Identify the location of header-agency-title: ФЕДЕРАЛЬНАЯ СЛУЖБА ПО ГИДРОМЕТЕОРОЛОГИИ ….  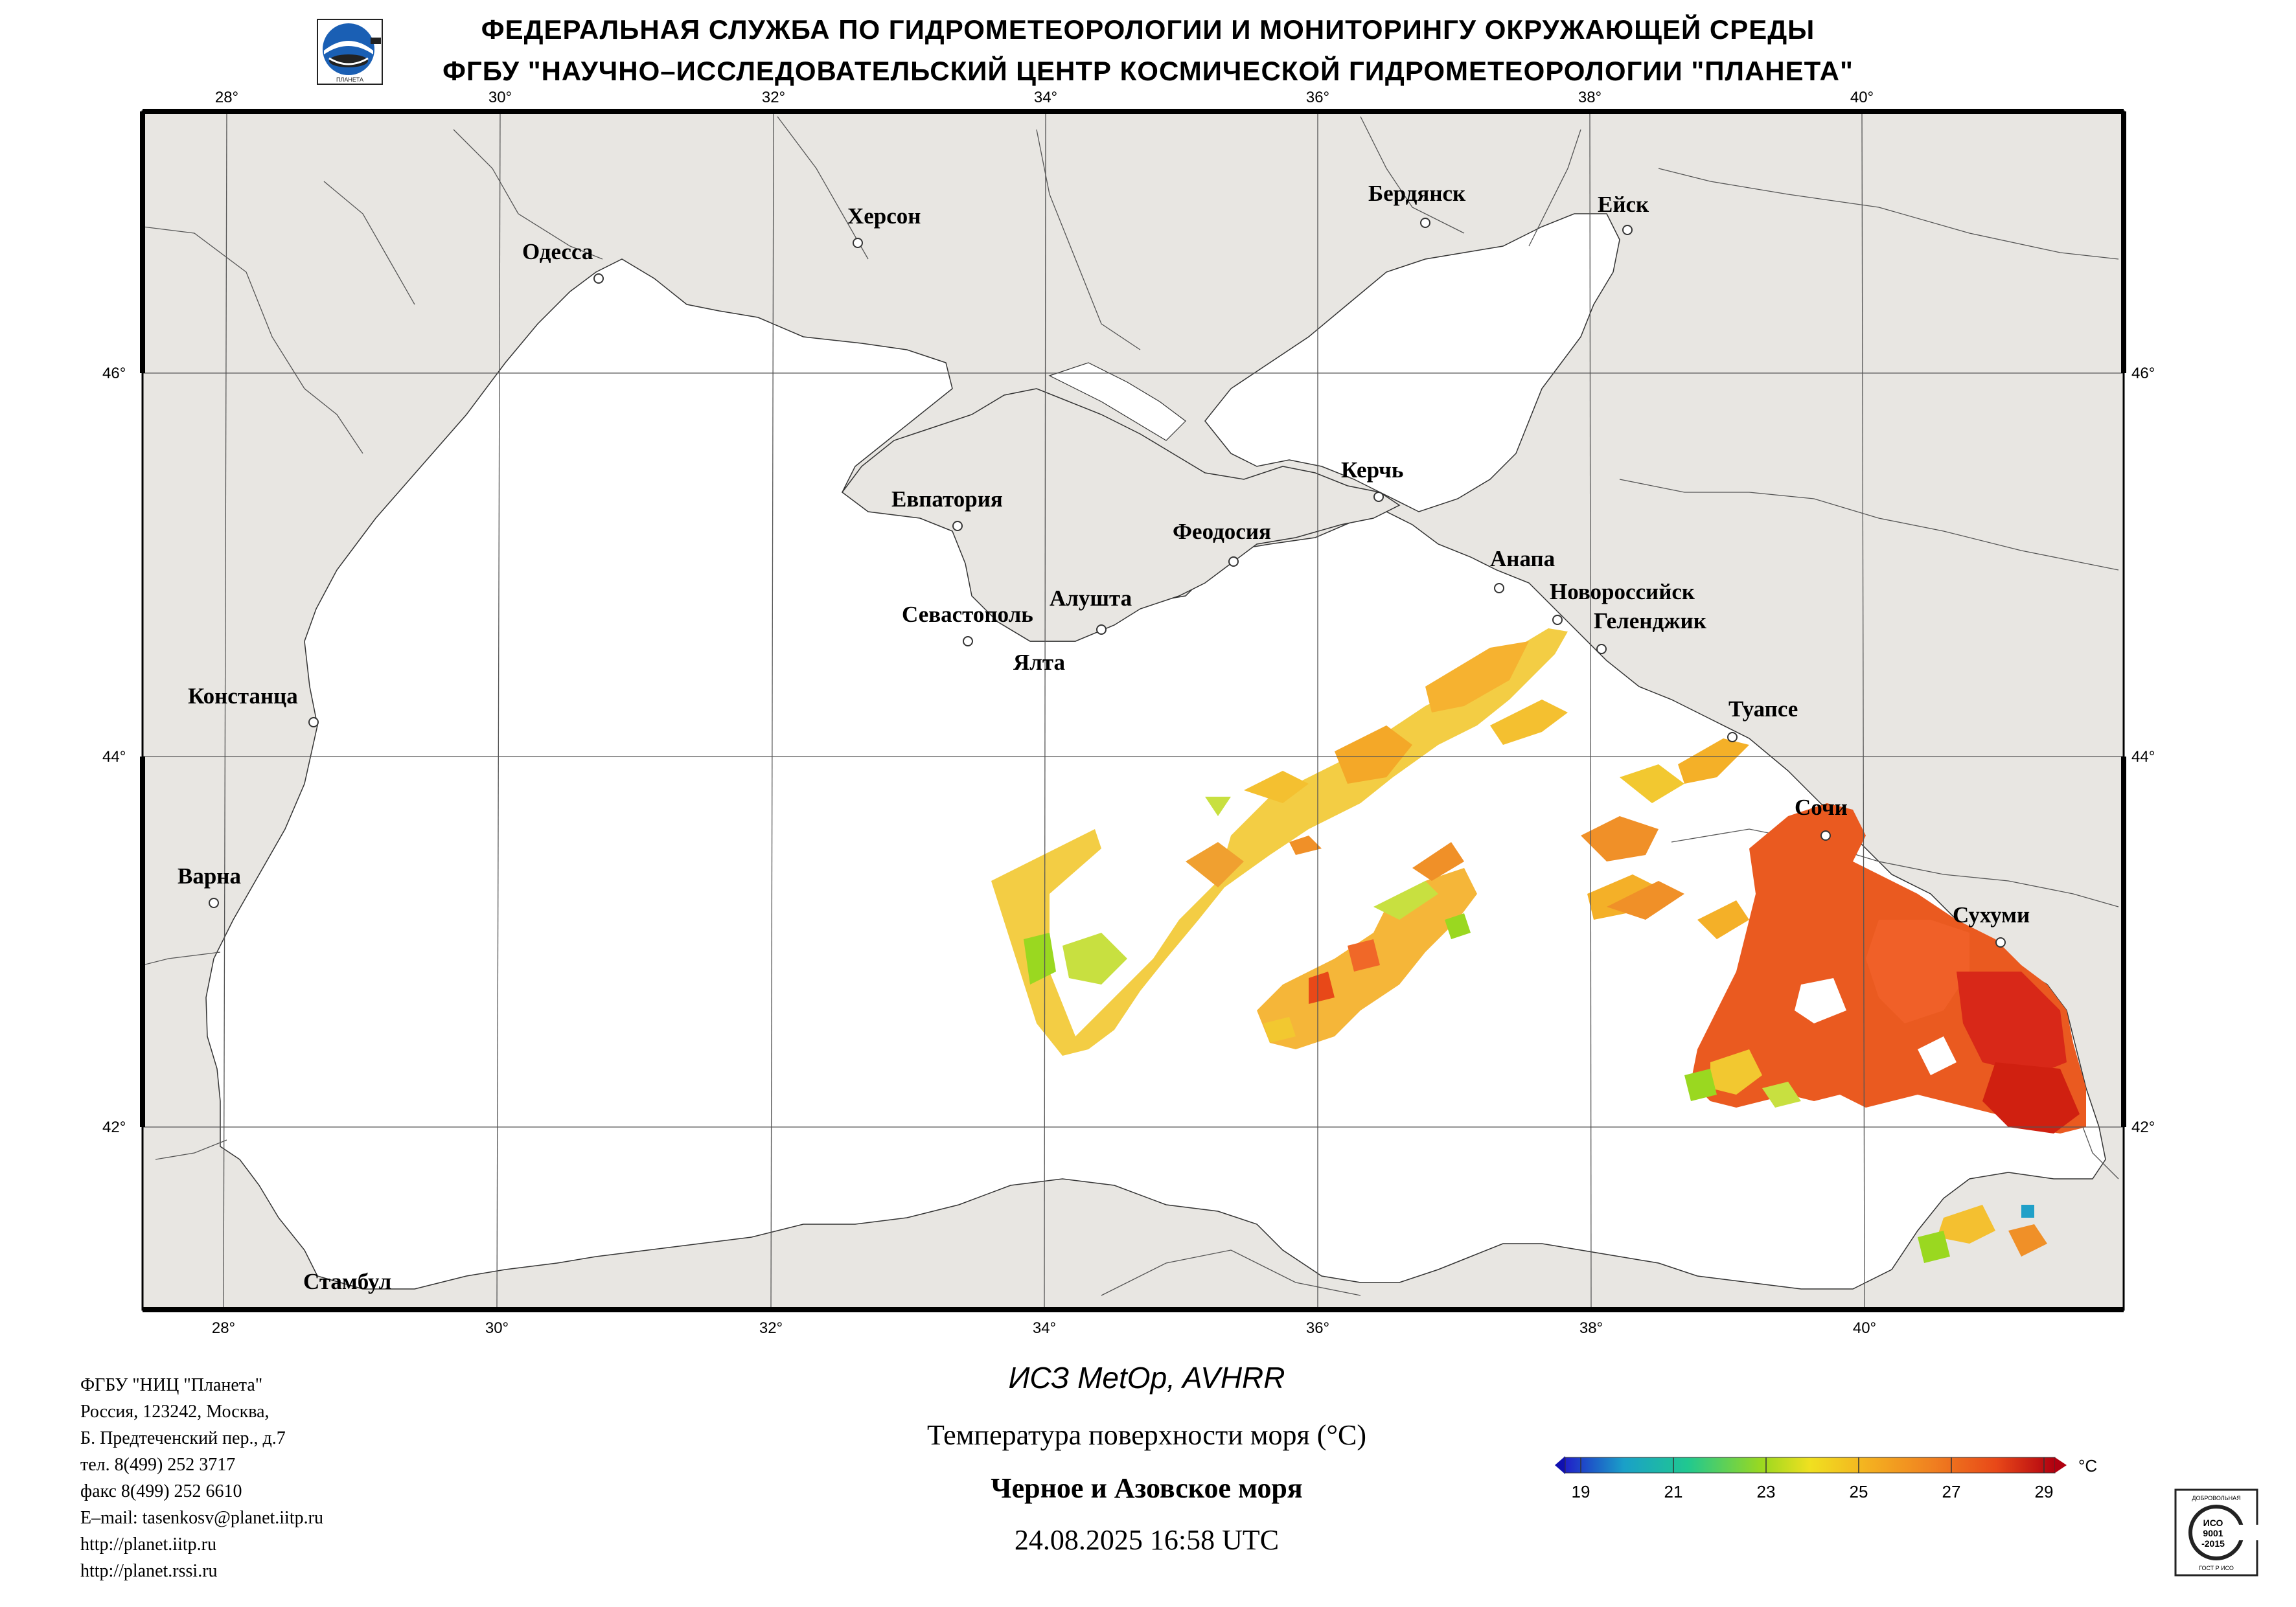
(1148, 29).